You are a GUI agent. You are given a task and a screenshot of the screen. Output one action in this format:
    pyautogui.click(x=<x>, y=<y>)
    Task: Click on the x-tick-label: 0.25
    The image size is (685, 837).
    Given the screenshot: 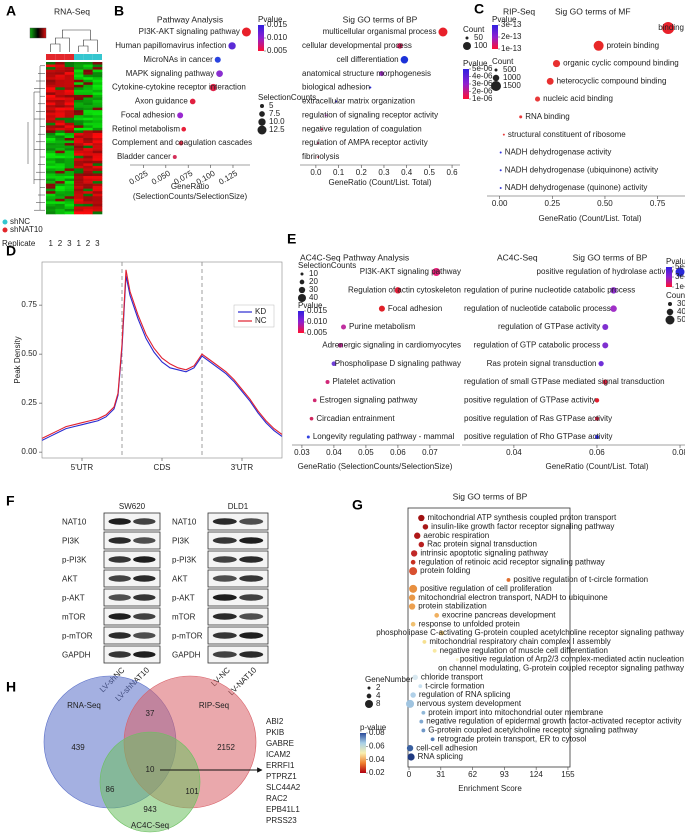 What is the action you would take?
    pyautogui.click(x=553, y=203)
    